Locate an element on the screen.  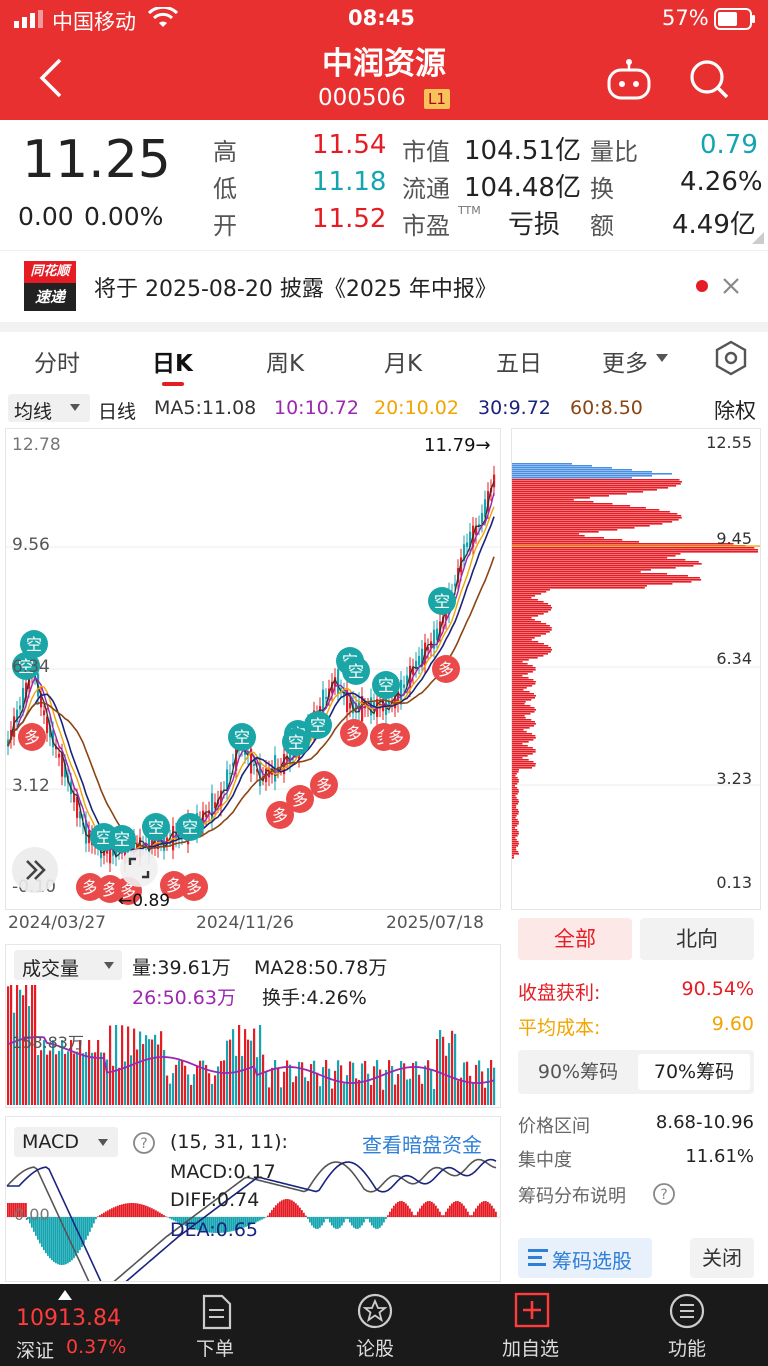
adjust-button: 除权 is located at coordinates (735, 411).